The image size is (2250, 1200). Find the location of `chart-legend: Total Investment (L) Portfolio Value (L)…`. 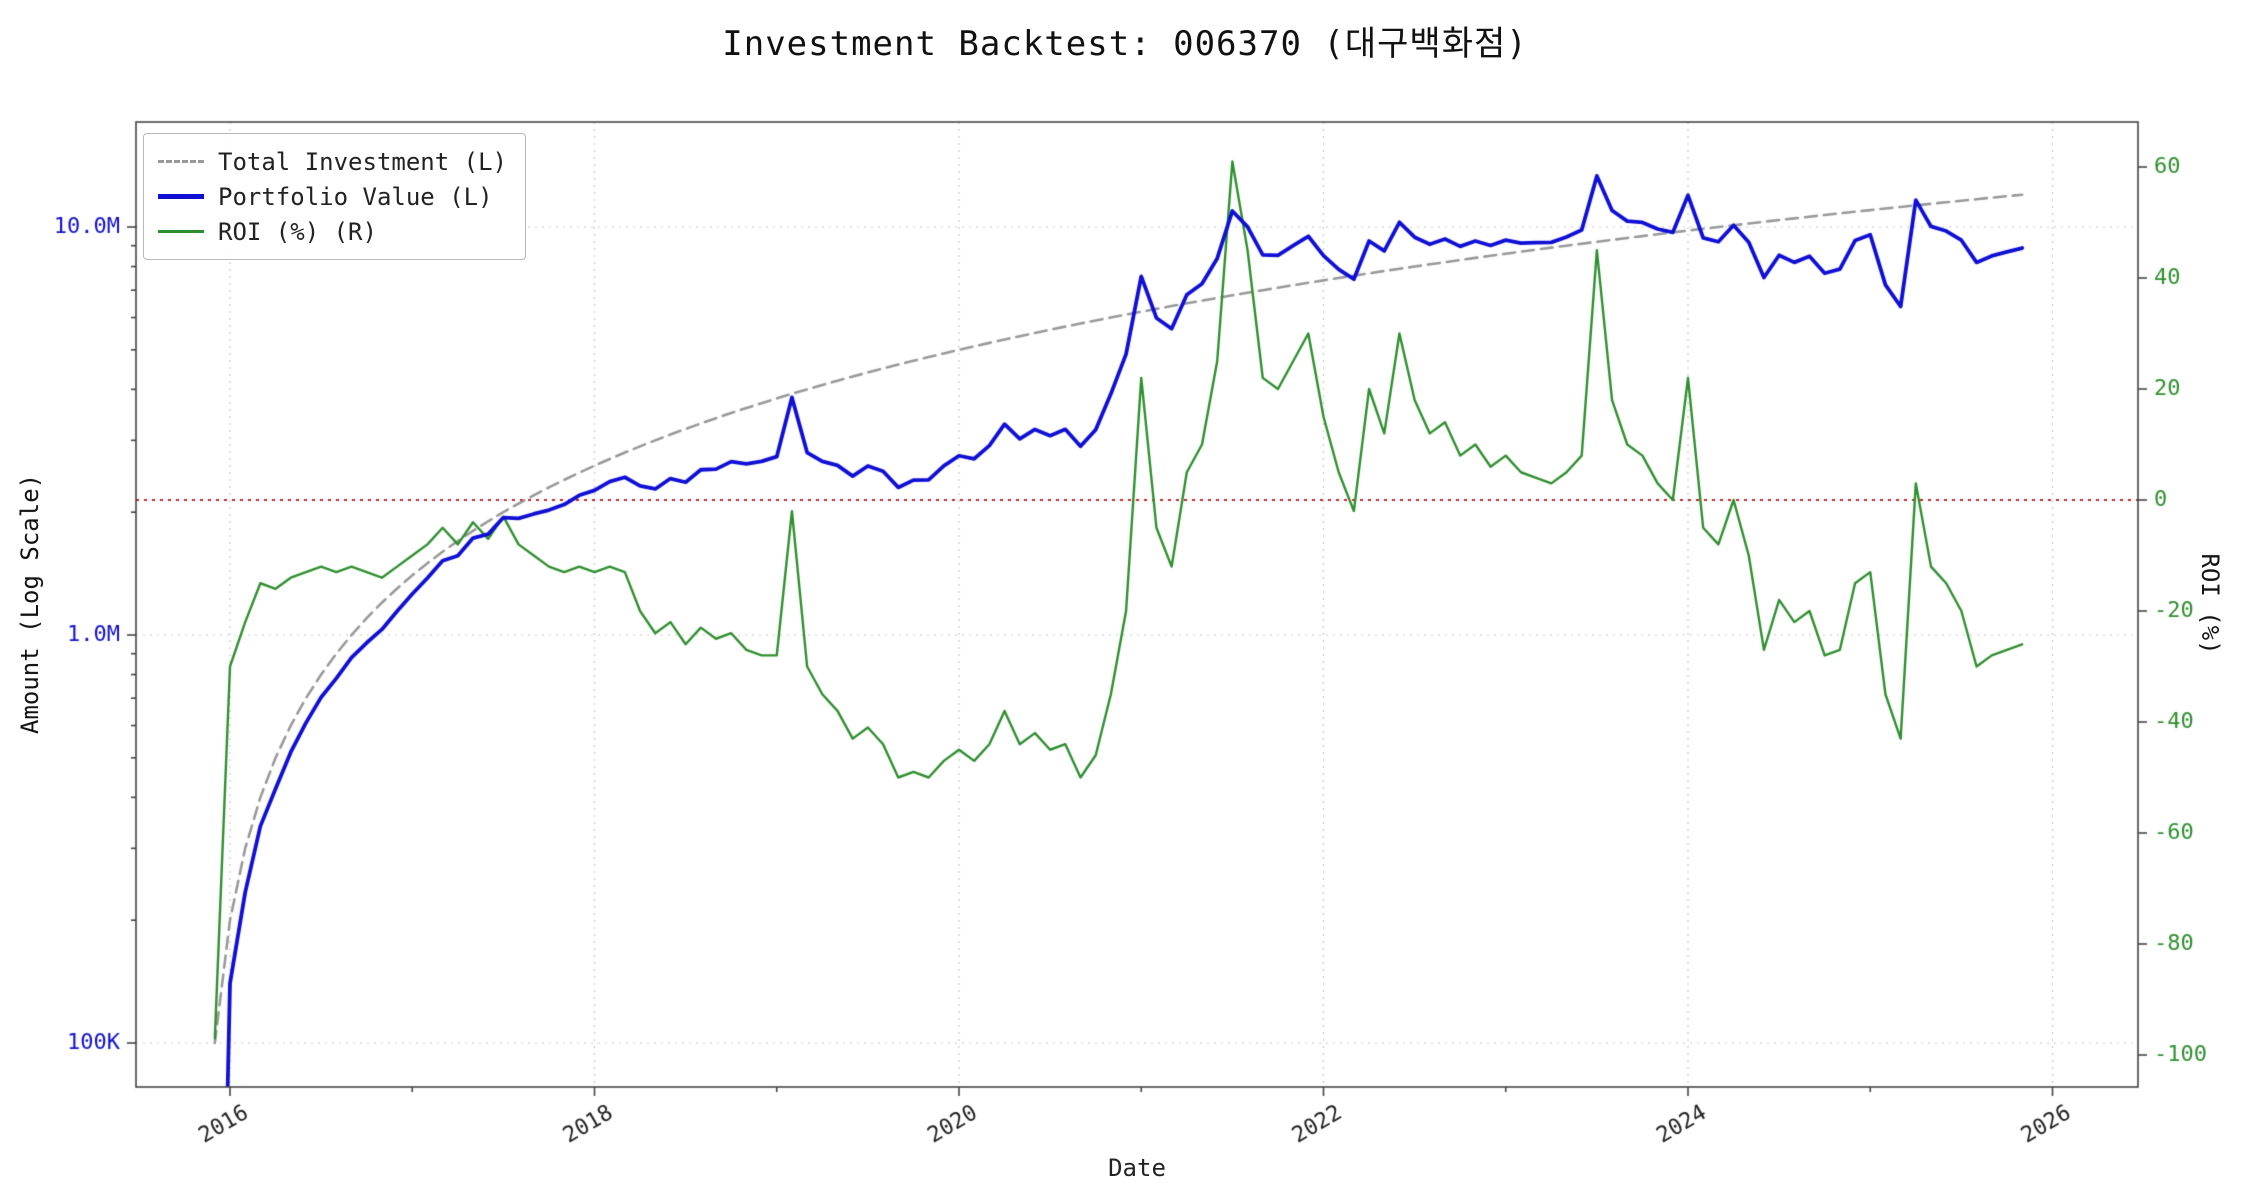

chart-legend: Total Investment (L) Portfolio Value (L)… is located at coordinates (334, 196).